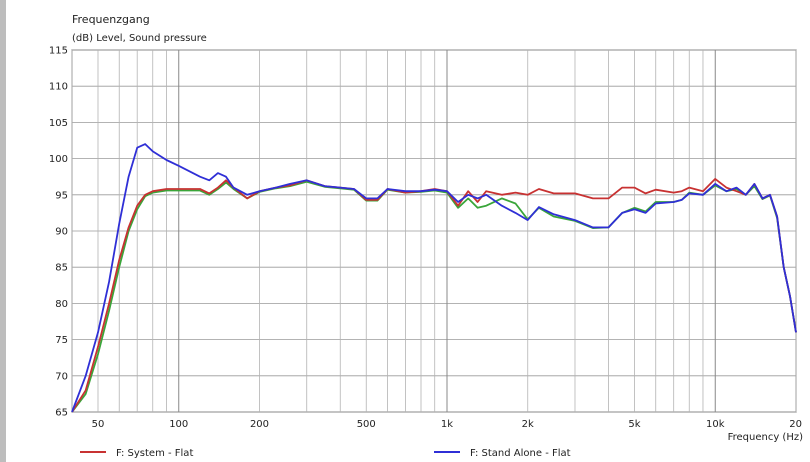  I want to click on y-tick-label: 105, so click(58, 123).